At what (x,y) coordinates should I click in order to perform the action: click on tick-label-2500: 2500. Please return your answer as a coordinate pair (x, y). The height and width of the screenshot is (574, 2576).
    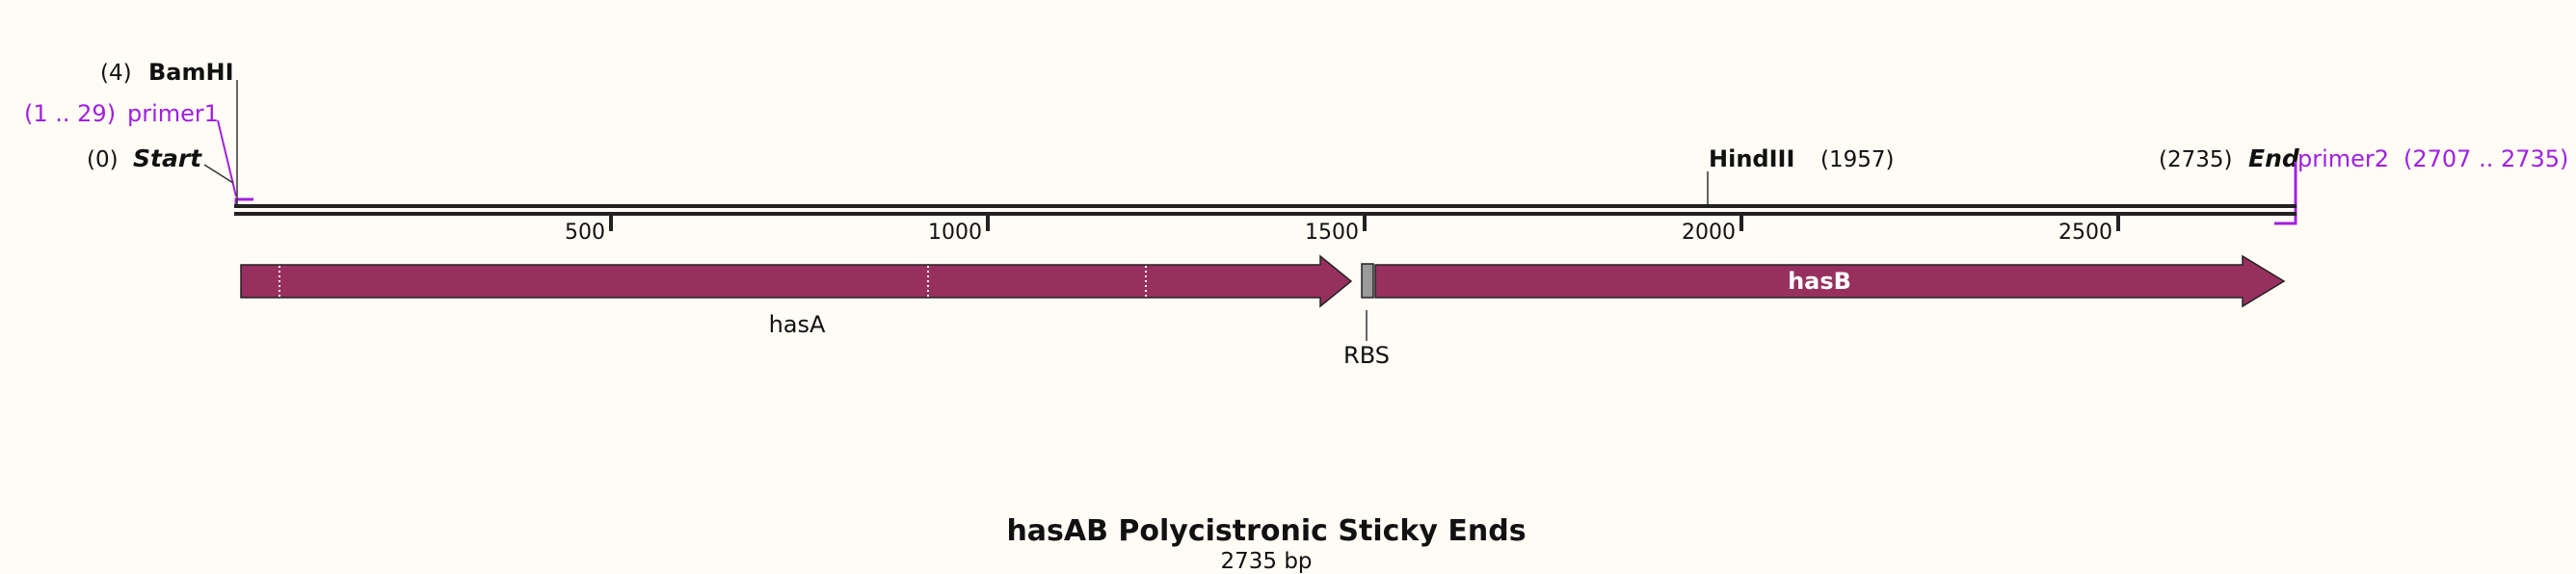
    Looking at the image, I should click on (2085, 233).